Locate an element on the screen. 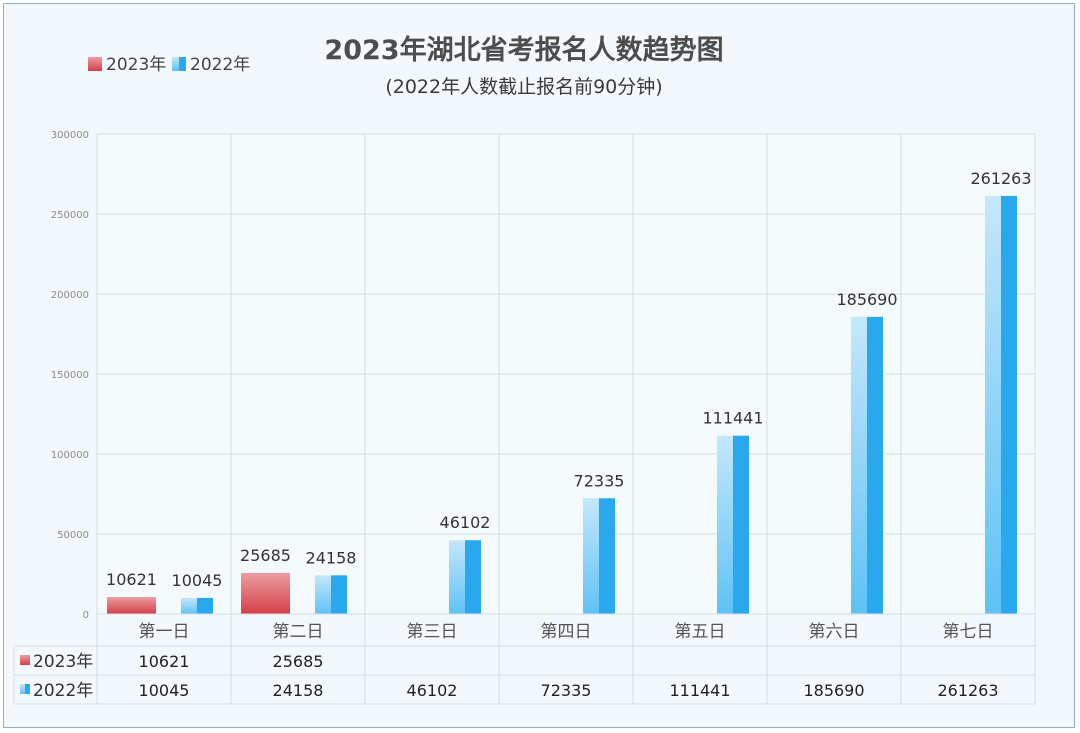 This screenshot has width=1080, height=733. data-label-2023: 10621 is located at coordinates (131, 579).